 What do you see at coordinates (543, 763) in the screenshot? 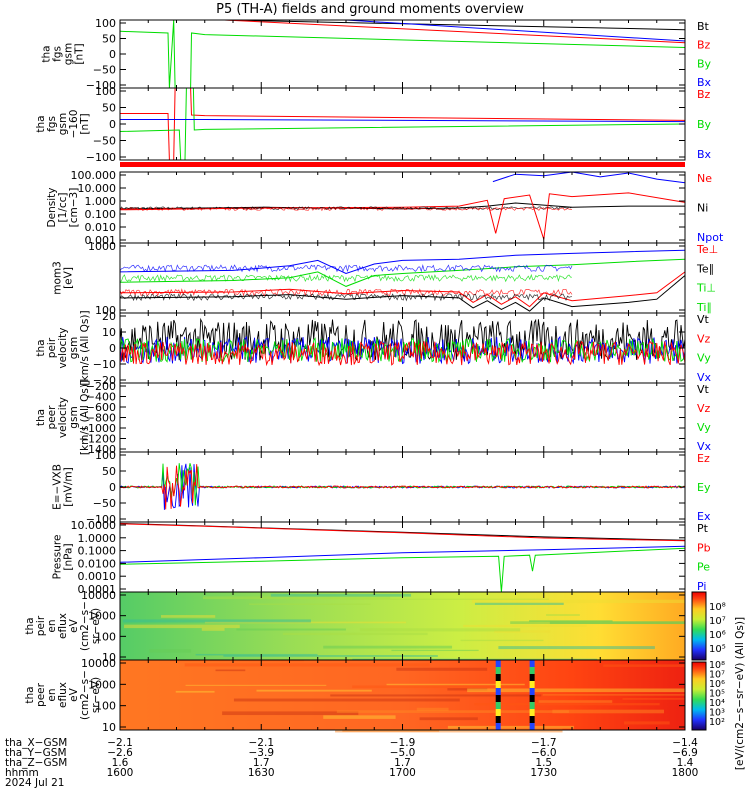
I see `x-axis-value: 1.5` at bounding box center [543, 763].